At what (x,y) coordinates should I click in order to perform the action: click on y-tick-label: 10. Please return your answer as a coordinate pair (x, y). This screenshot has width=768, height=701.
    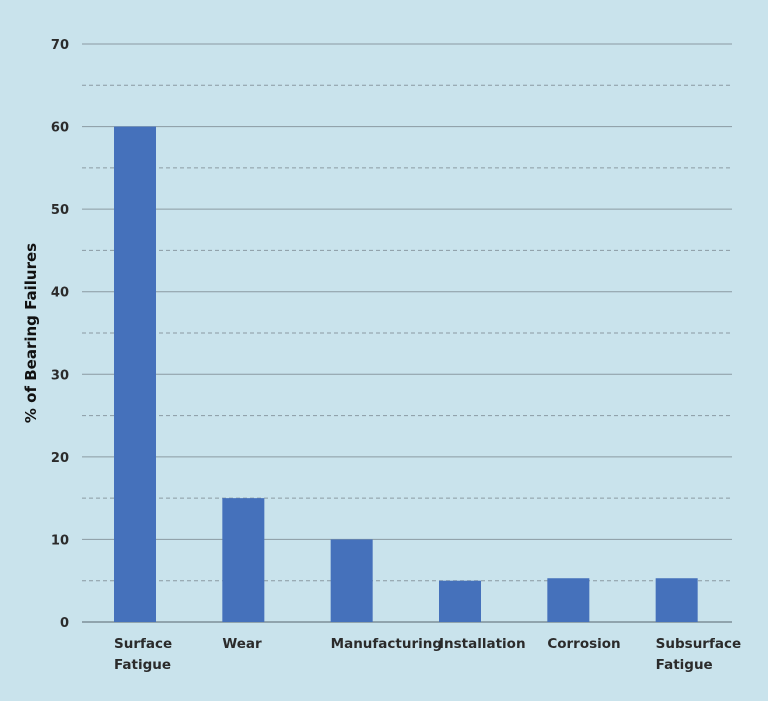
    Looking at the image, I should click on (60, 540).